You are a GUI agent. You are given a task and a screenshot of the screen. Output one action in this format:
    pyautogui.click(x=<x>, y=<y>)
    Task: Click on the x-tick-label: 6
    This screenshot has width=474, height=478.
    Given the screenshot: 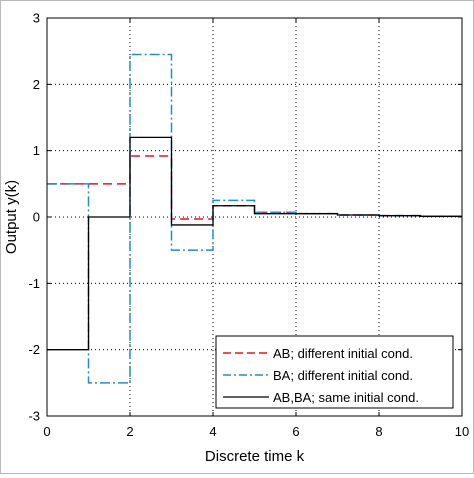 What is the action you would take?
    pyautogui.click(x=295, y=431)
    